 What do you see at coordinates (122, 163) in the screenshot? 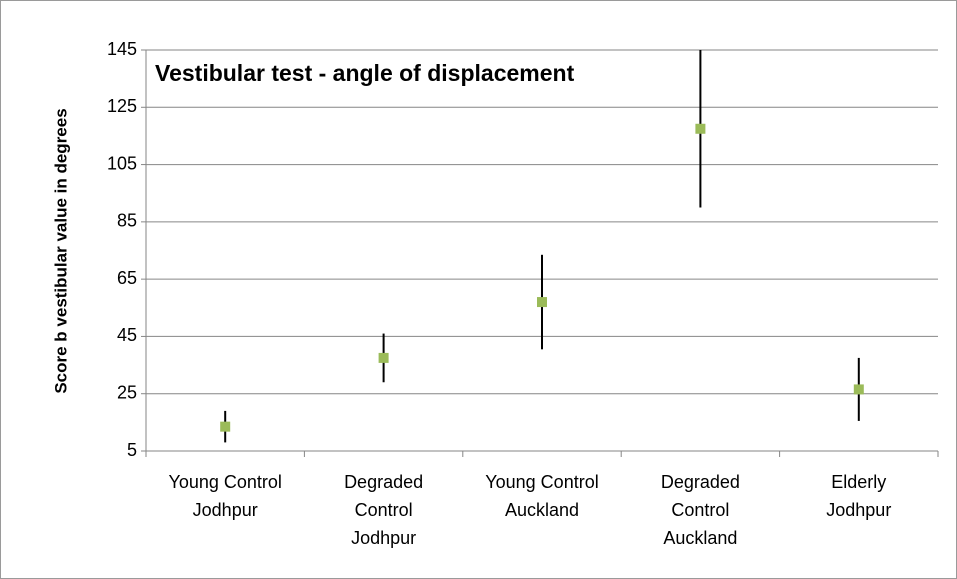
I see `y-tick-label: 105` at bounding box center [122, 163].